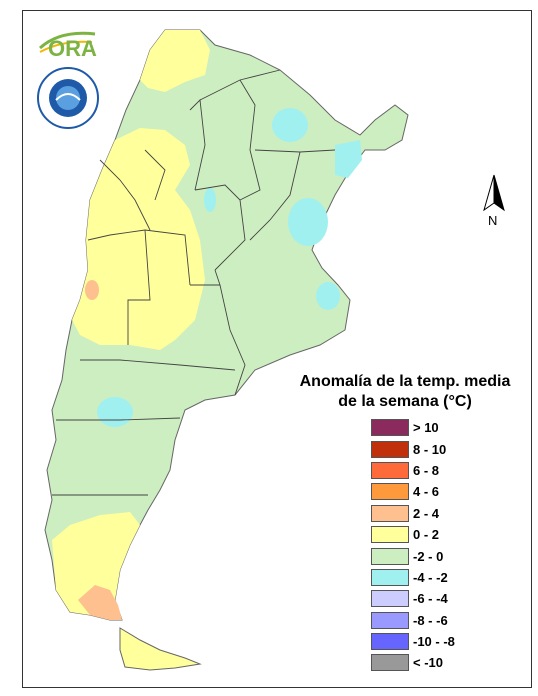  Describe the element at coordinates (115, 412) in the screenshot. I see `anomaly-minus4-minus2-patagonia` at that location.